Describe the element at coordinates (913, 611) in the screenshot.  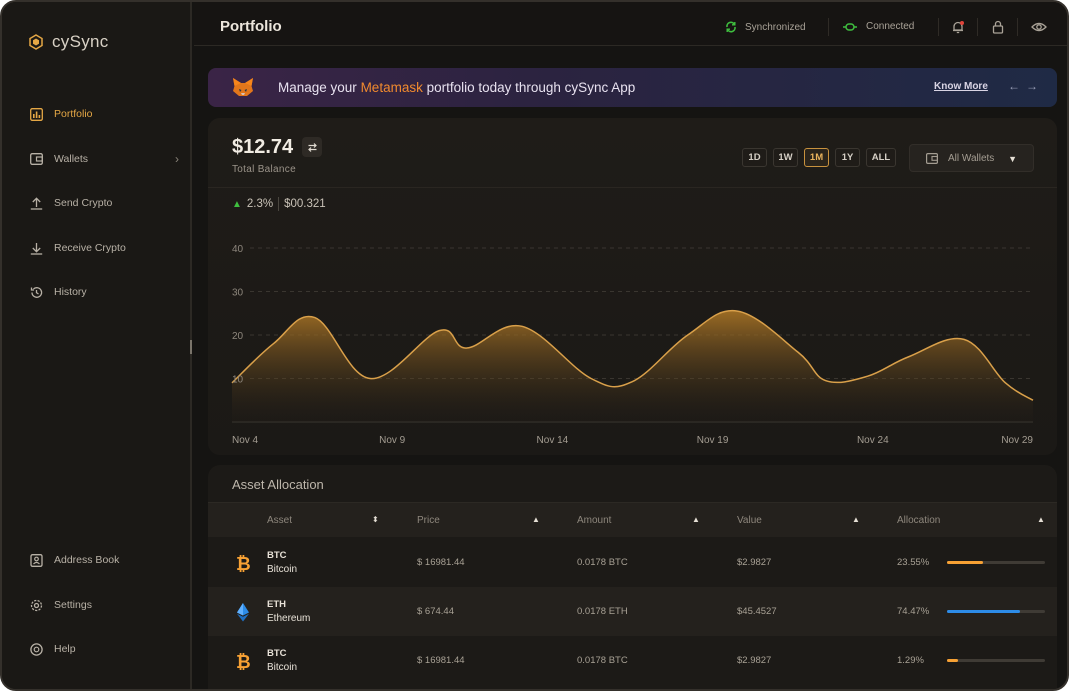
I see `asset-allocation-percent: 74.47%` at that location.